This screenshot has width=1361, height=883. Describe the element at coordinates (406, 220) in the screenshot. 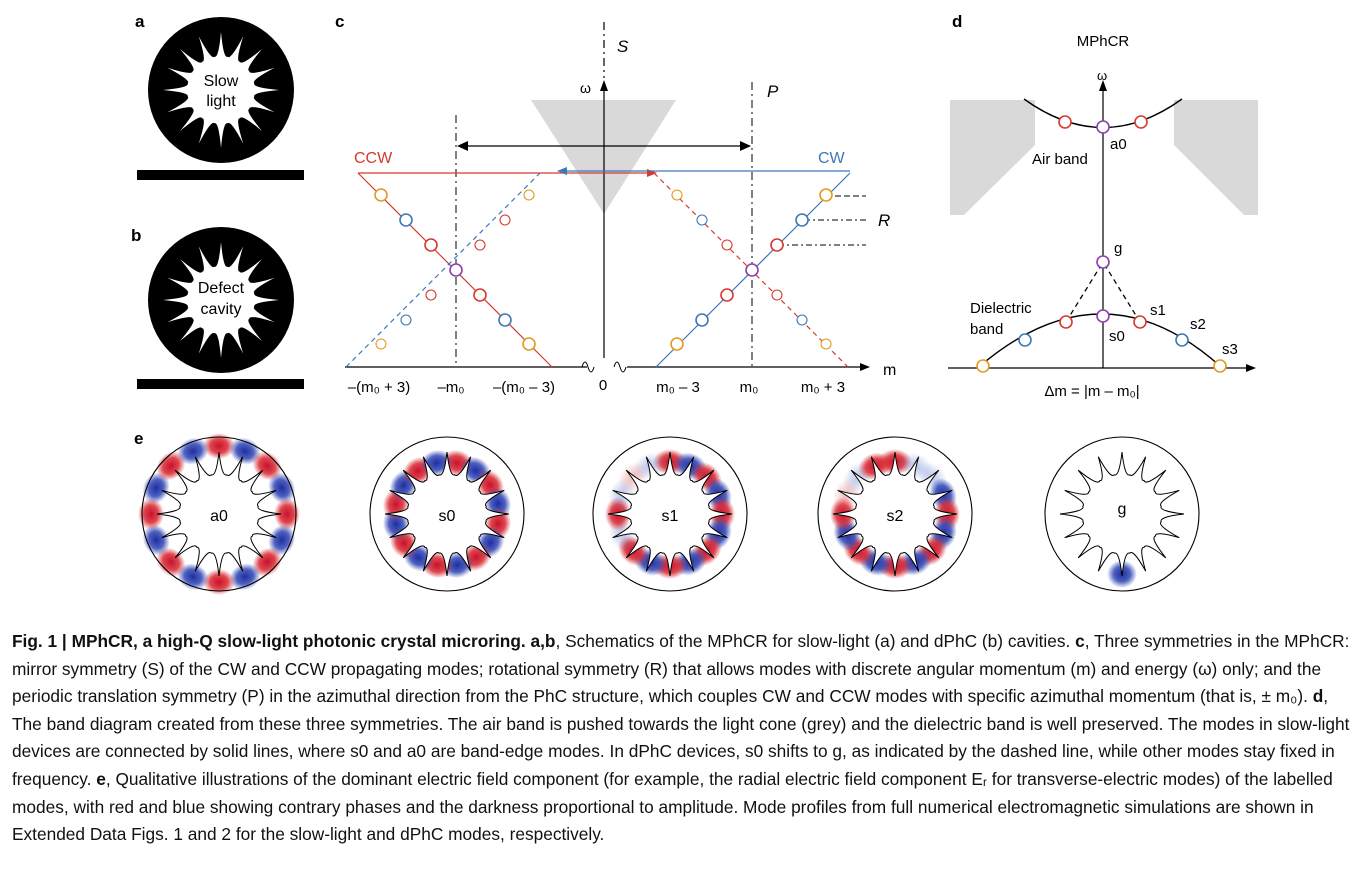

I see `ccw-mode-m0p2` at that location.